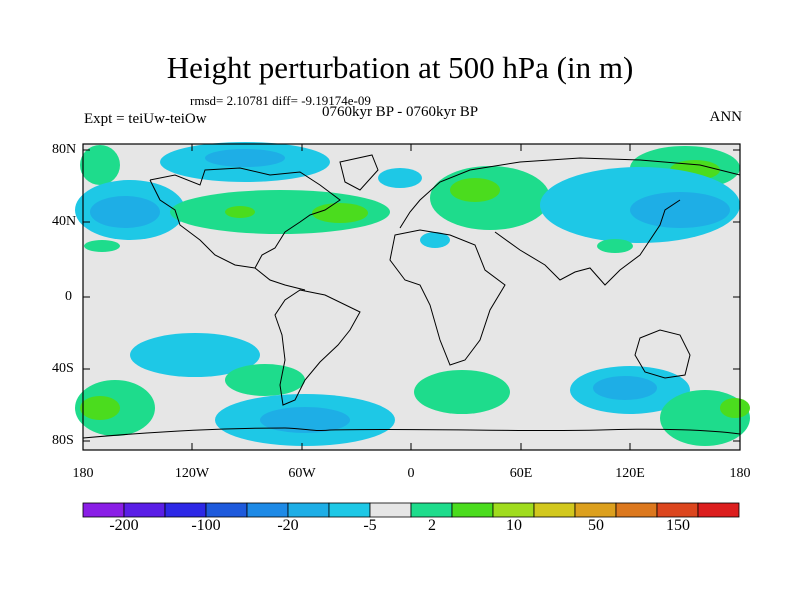 The image size is (800, 600). I want to click on coast-eurasia, so click(570, 221).